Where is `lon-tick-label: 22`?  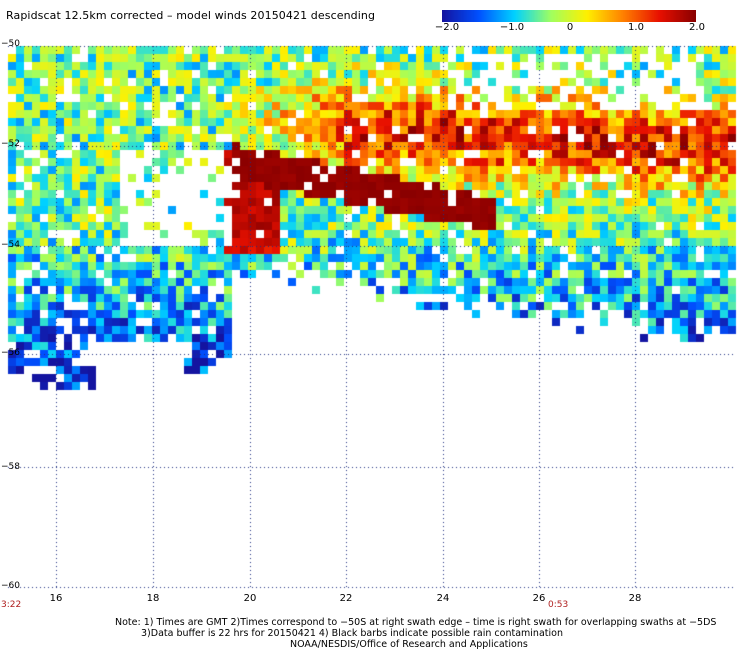
lon-tick-label: 22 is located at coordinates (346, 598).